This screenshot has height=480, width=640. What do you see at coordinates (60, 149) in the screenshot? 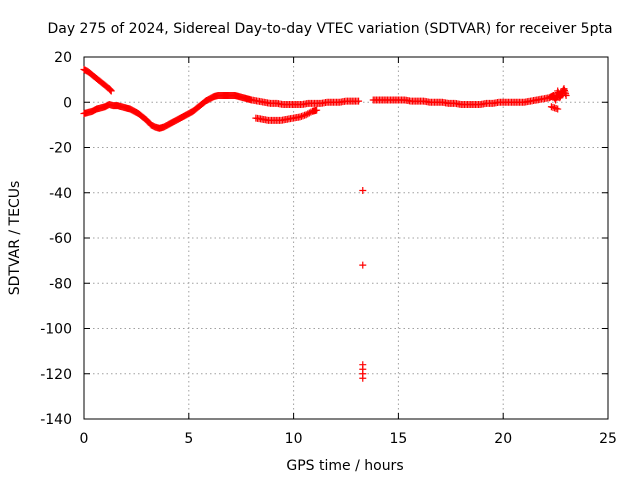
I see `y-tick-label: -20` at bounding box center [60, 149].